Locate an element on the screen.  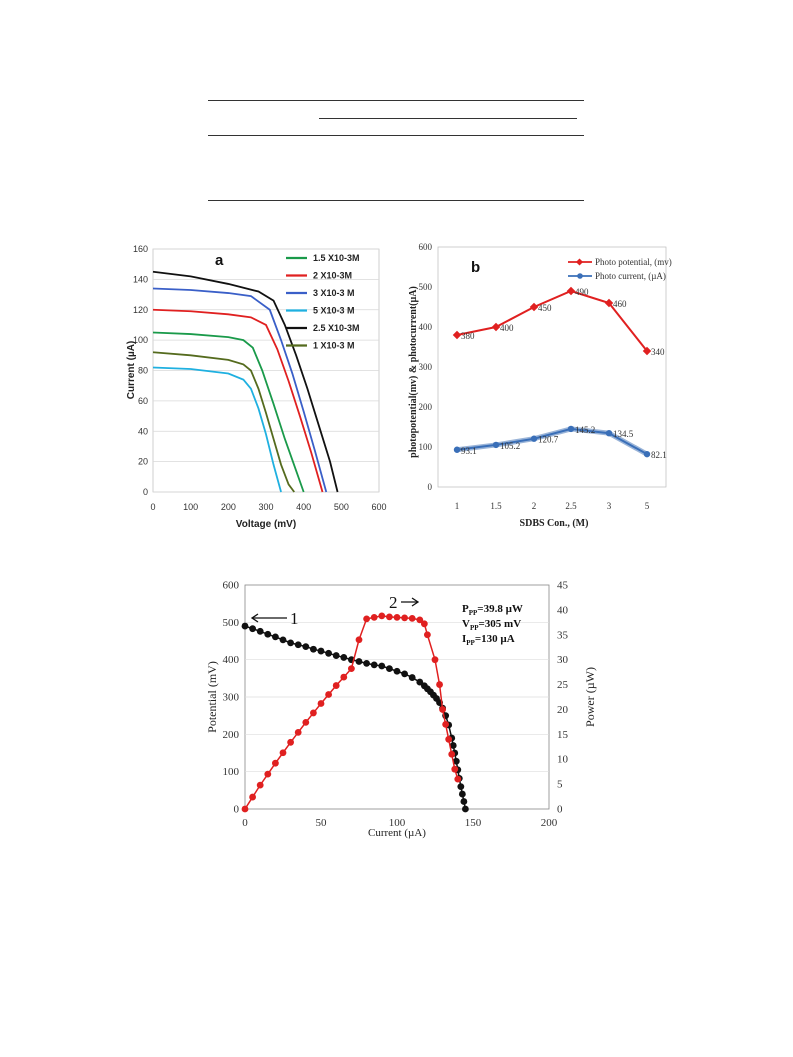
y-tick-label-a: 80 is located at coordinates (143, 371).